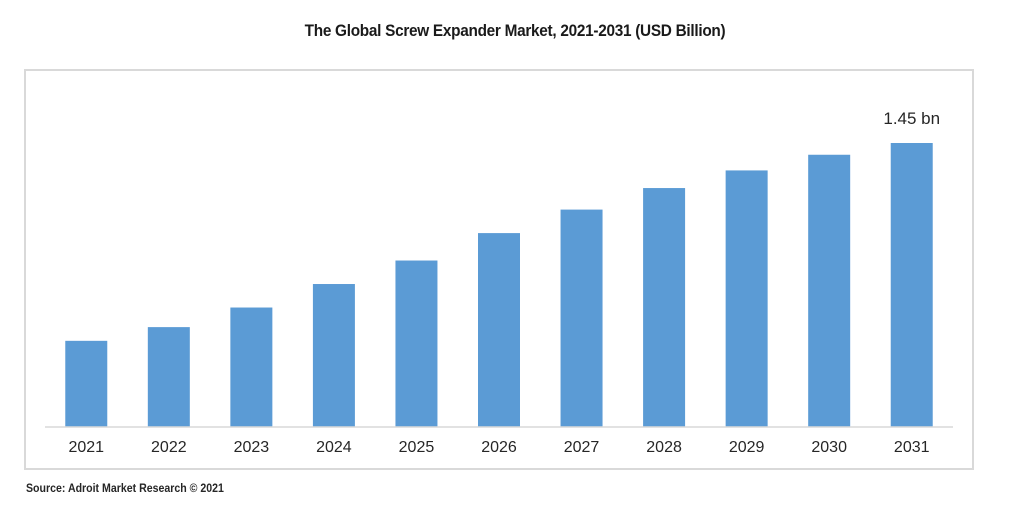 Image resolution: width=1030 pixels, height=513 pixels. What do you see at coordinates (829, 447) in the screenshot?
I see `x-tick-label-2030: 2030` at bounding box center [829, 447].